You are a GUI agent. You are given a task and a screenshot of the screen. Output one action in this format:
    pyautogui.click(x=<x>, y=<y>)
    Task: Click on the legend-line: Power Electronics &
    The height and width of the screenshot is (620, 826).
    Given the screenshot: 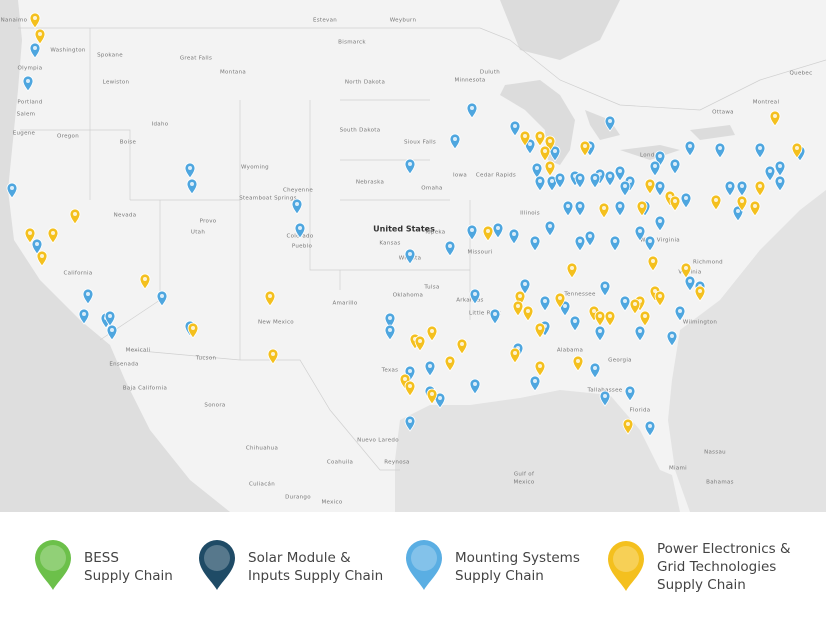 What is the action you would take?
    pyautogui.click(x=724, y=549)
    